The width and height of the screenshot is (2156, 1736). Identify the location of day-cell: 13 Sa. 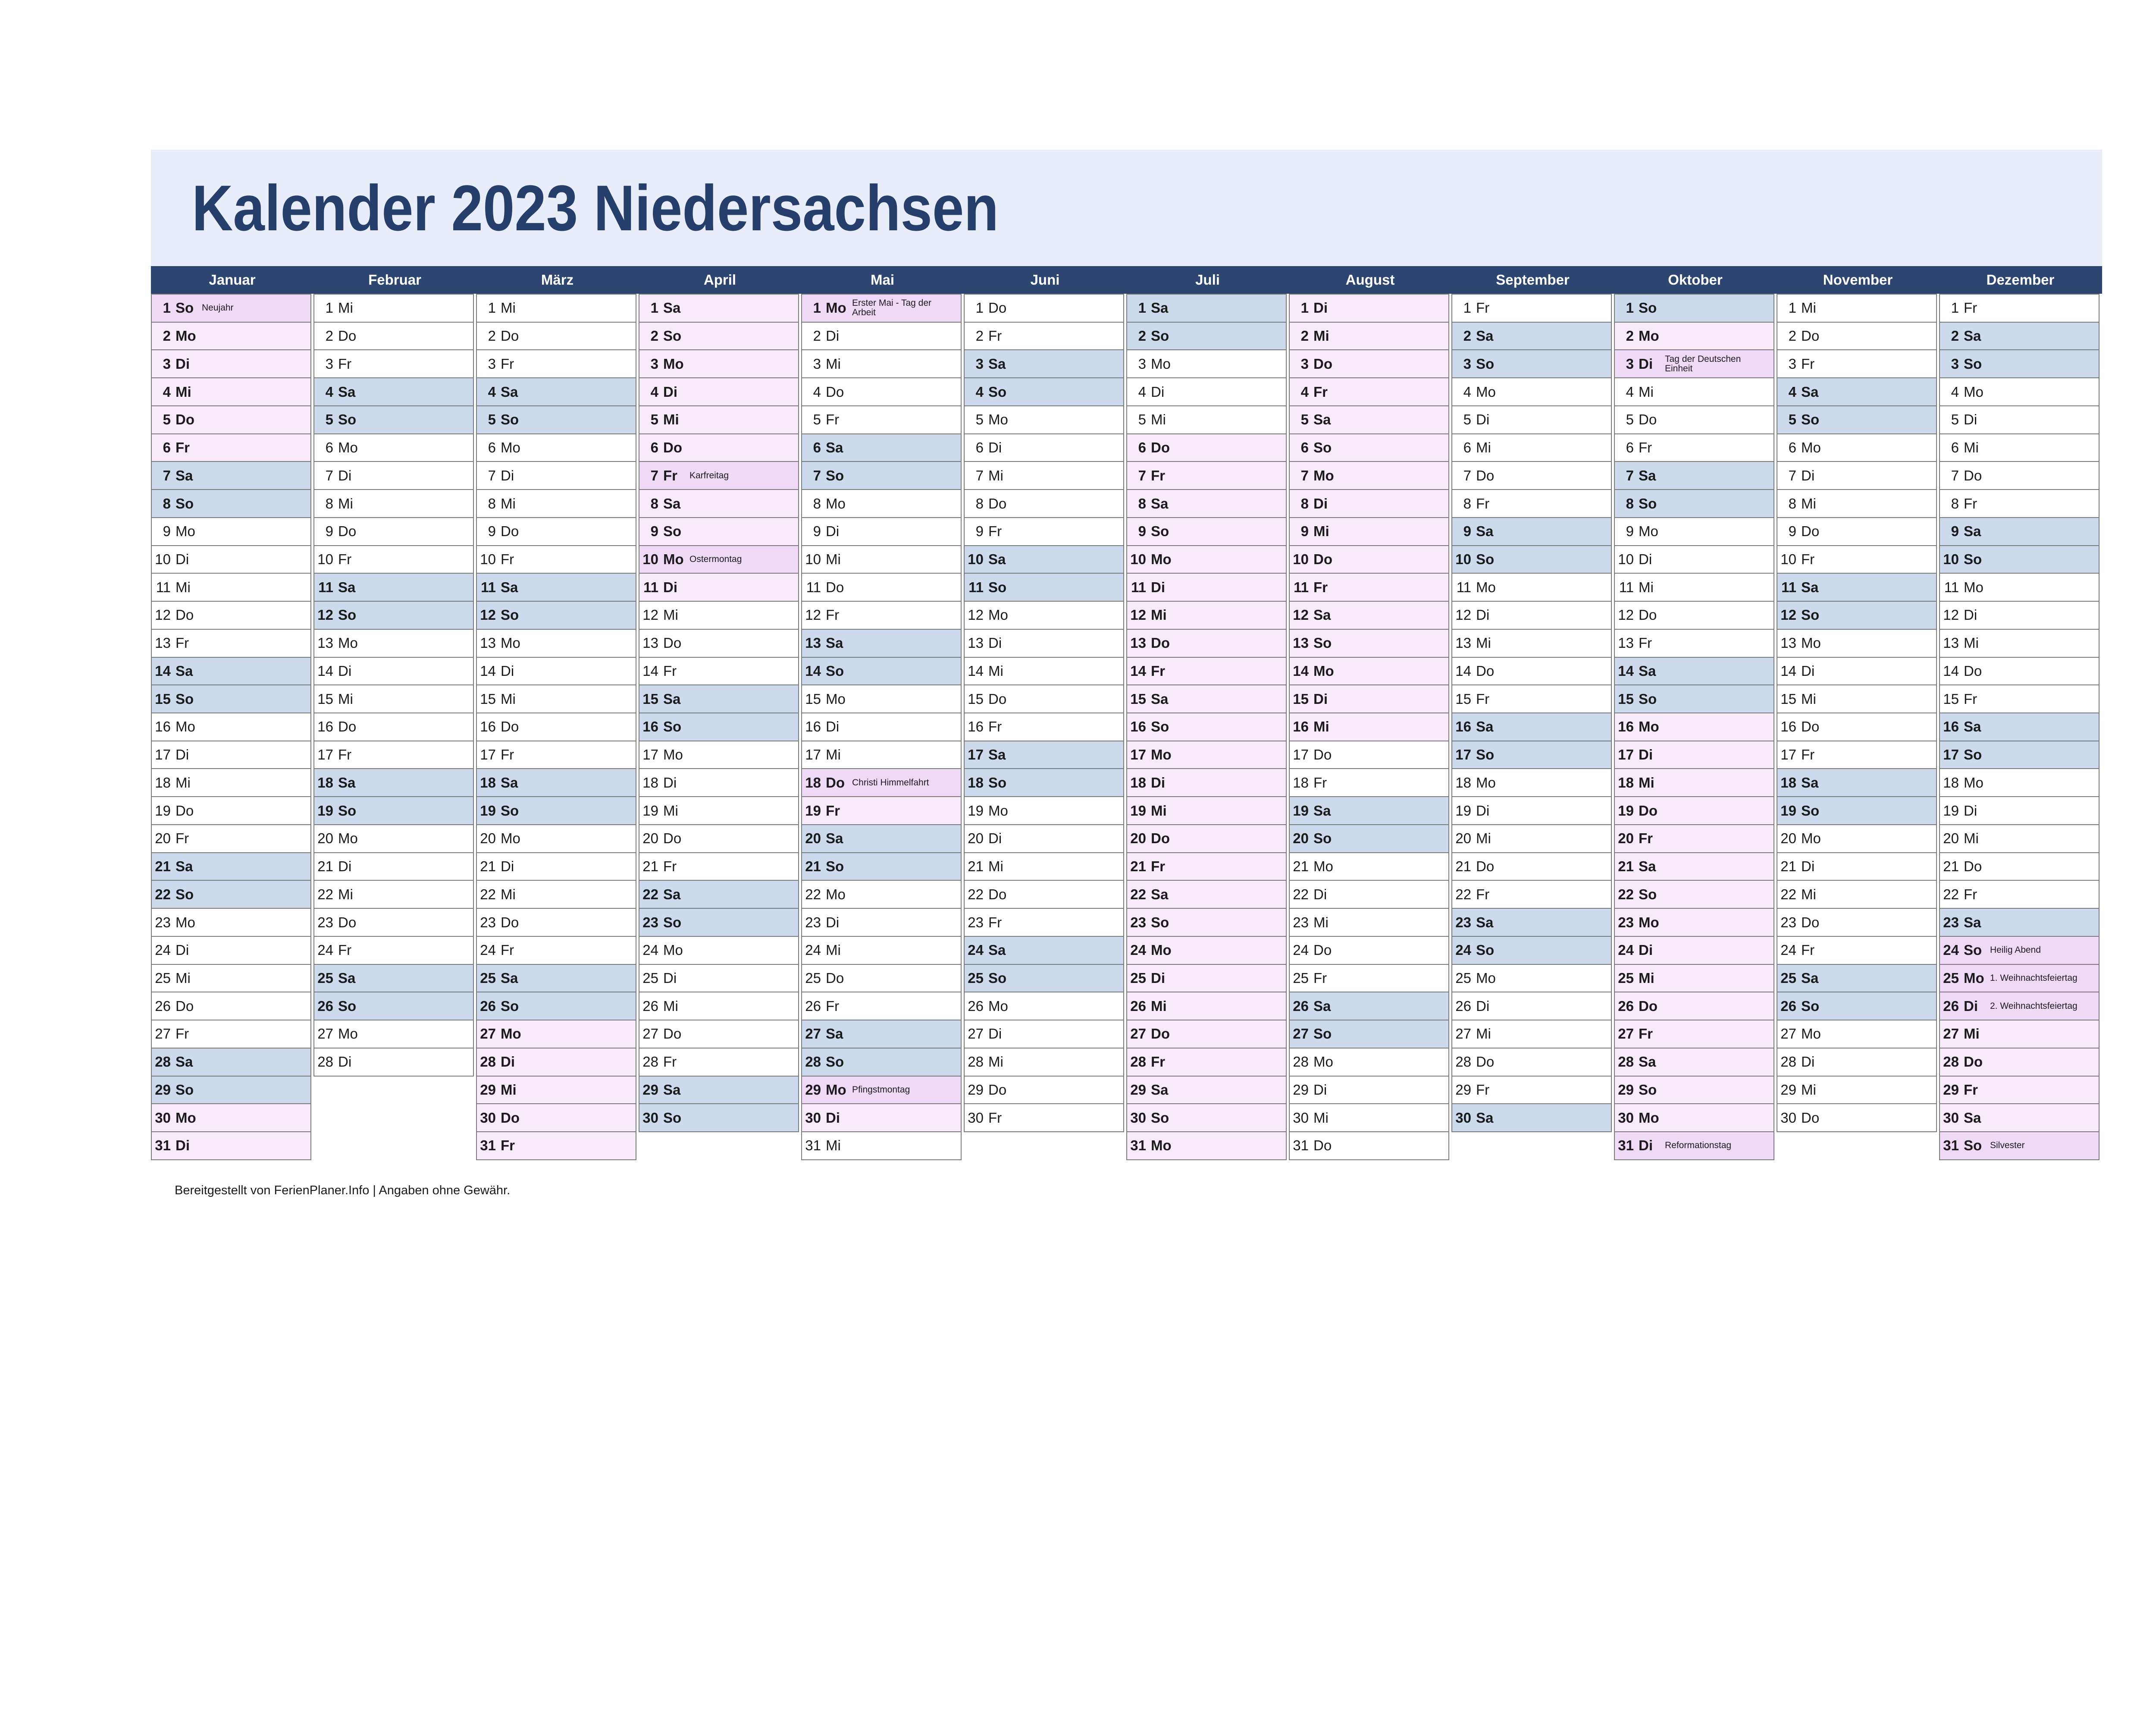
(881, 643).